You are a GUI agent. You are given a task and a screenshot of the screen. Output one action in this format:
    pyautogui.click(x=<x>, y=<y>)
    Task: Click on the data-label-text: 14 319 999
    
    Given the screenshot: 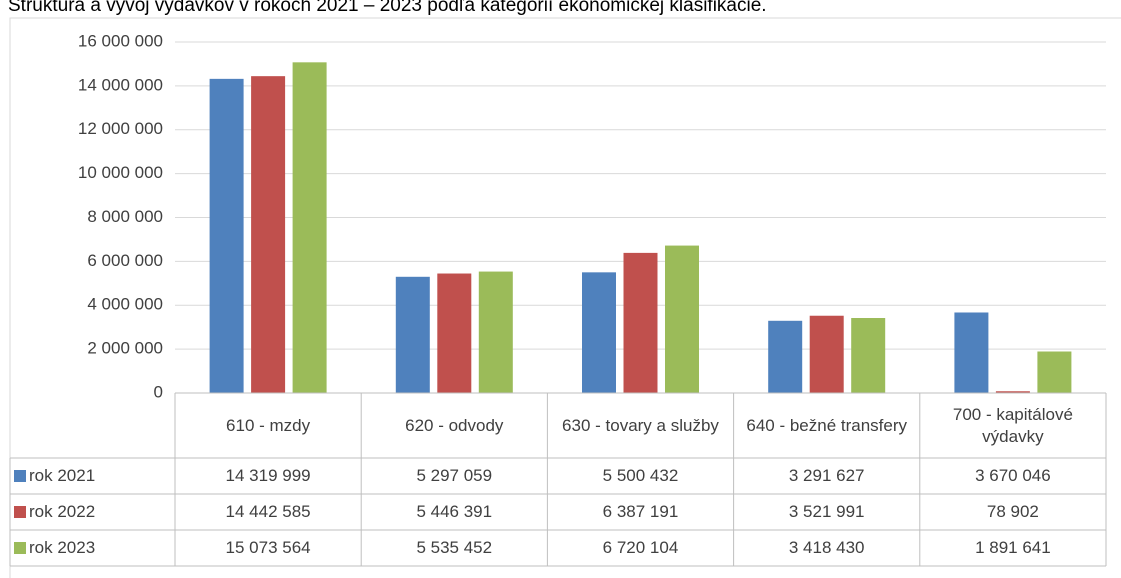 What is the action you would take?
    pyautogui.click(x=268, y=475)
    